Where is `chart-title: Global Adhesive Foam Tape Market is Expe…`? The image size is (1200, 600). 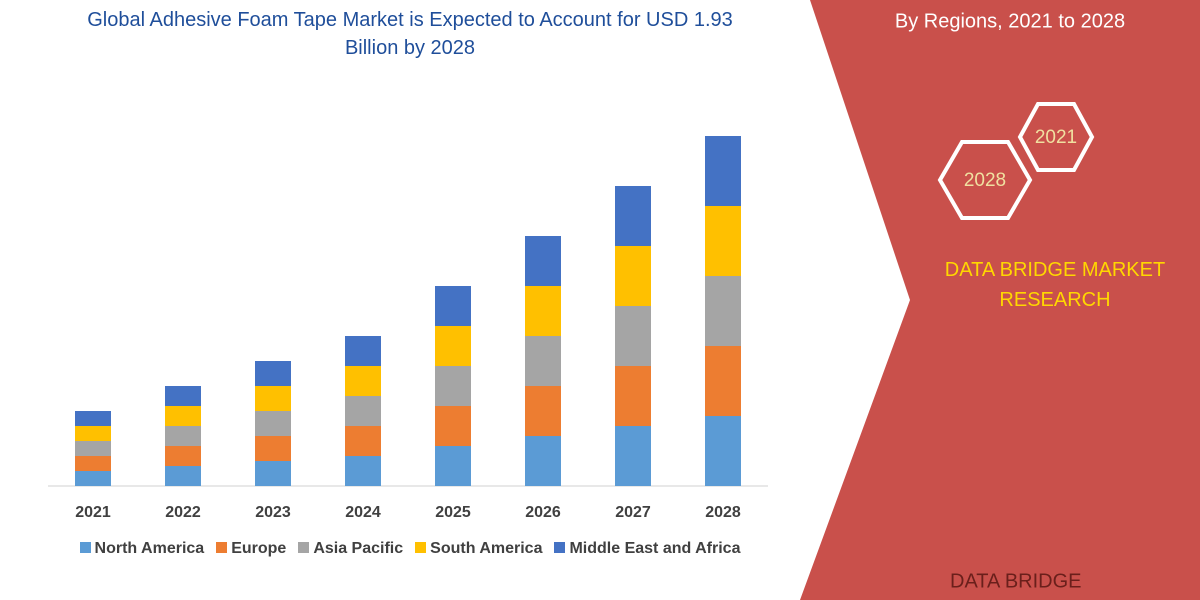 chart-title: Global Adhesive Foam Tape Market is Expe… is located at coordinates (410, 34).